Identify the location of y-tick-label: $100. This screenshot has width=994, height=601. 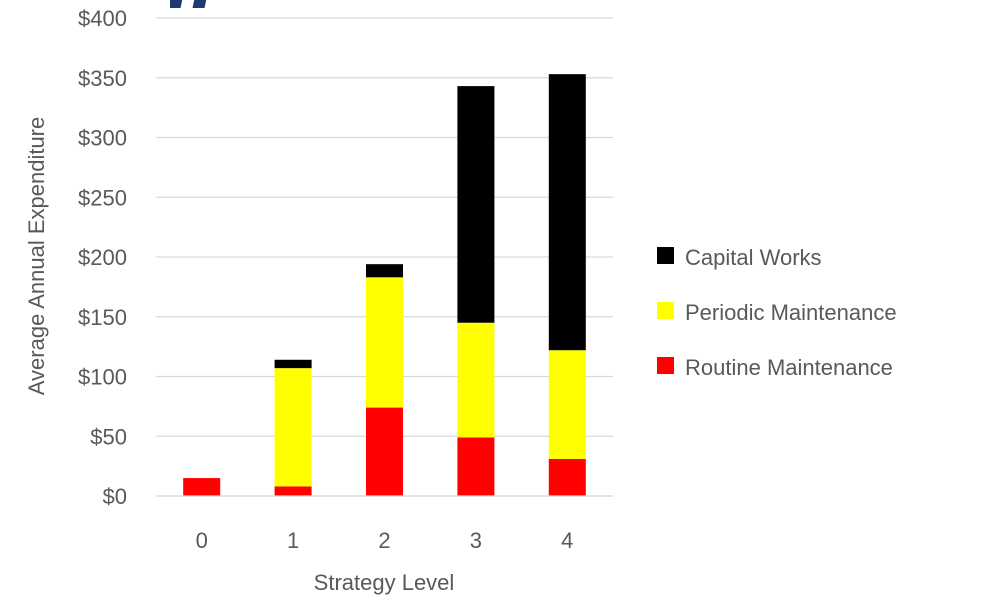
(102, 377).